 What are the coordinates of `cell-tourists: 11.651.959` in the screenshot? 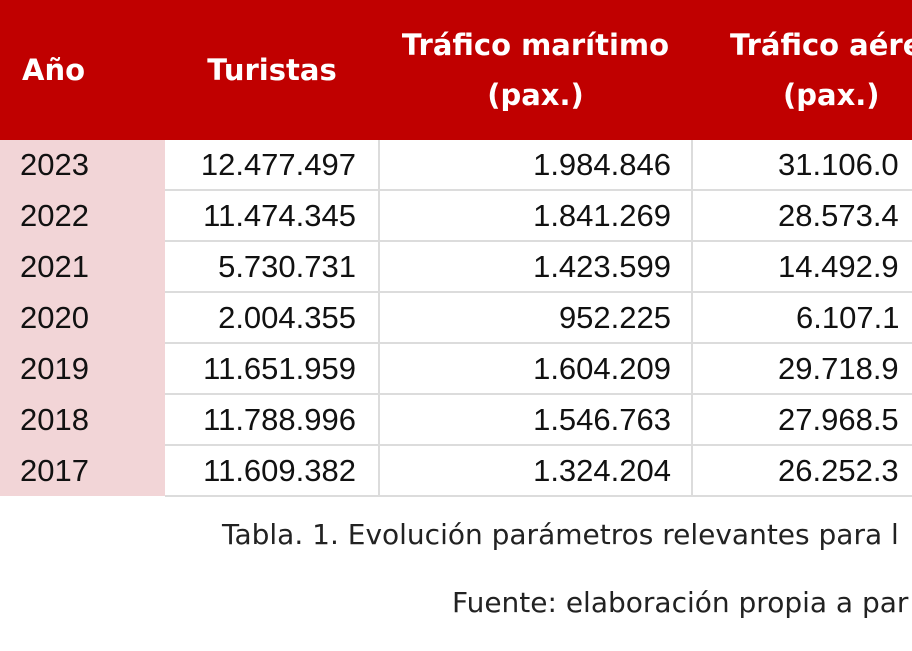 It's located at (272, 369).